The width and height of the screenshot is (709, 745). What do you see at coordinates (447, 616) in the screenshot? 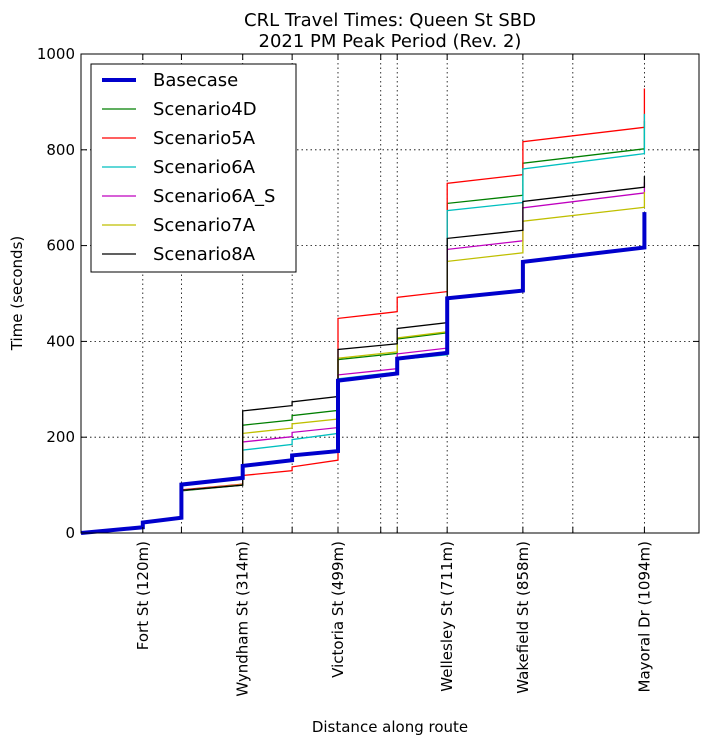
I see `x-tick-label: Wellesley St (711m)` at bounding box center [447, 616].